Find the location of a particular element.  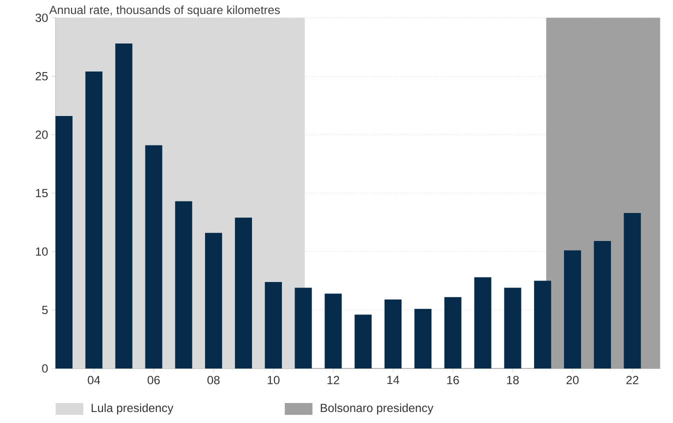

x-tick-label: 18 is located at coordinates (513, 380).